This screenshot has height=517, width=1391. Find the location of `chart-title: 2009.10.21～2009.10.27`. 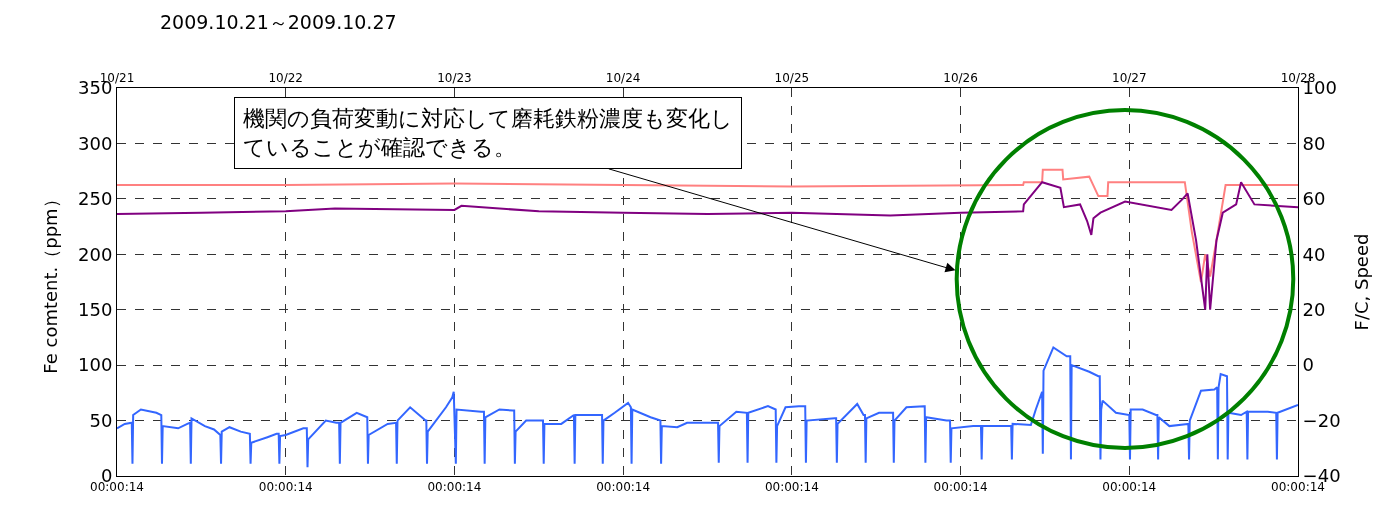

chart-title: 2009.10.21～2009.10.27 is located at coordinates (278, 21).